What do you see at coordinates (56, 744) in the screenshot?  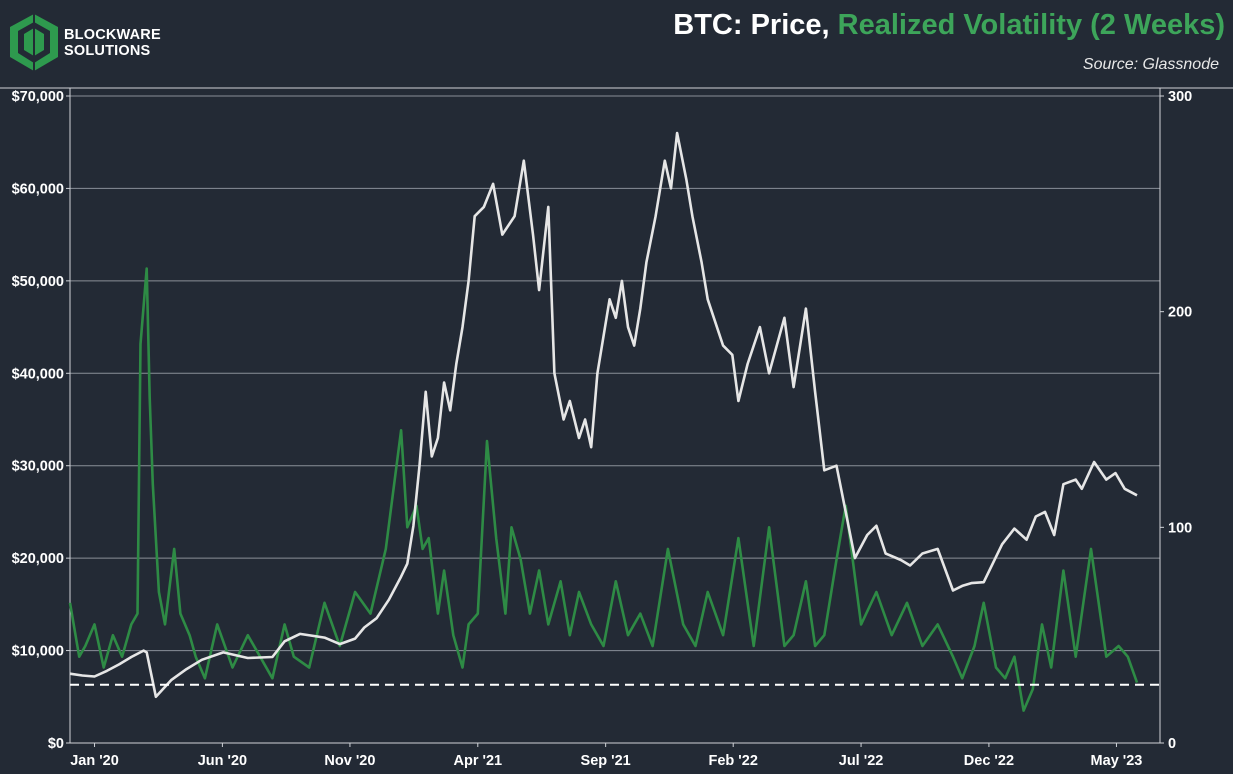 I see `y-left-tick-label: $0` at bounding box center [56, 744].